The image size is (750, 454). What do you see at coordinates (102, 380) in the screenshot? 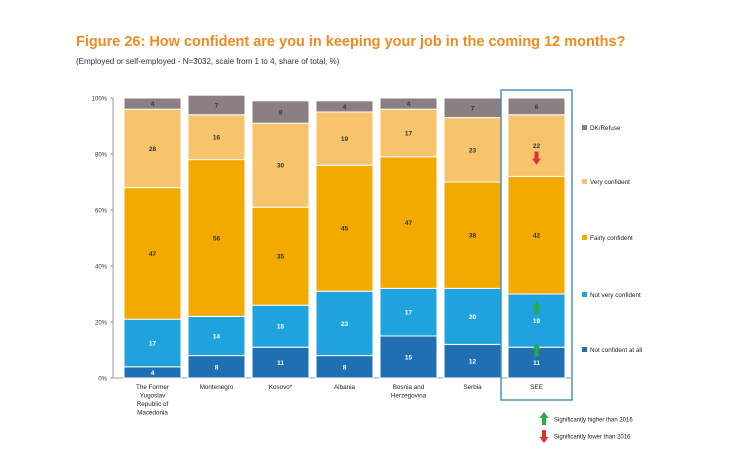
I see `y-tick-label: 0%` at bounding box center [102, 380].